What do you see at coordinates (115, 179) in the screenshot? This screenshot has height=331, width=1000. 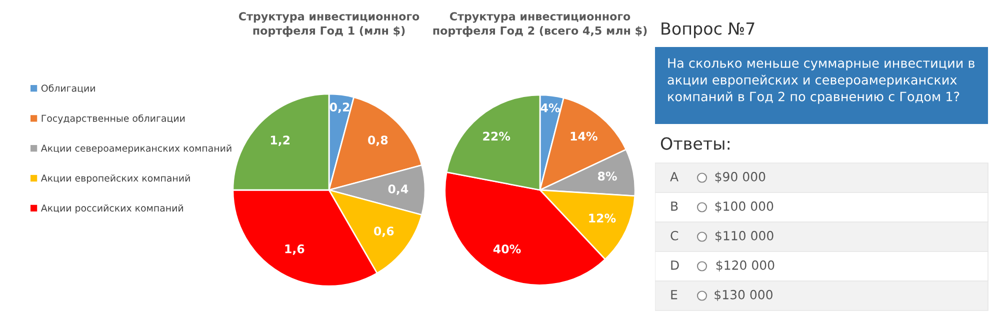 I see `legend-label: Акции европейских компаний` at bounding box center [115, 179].